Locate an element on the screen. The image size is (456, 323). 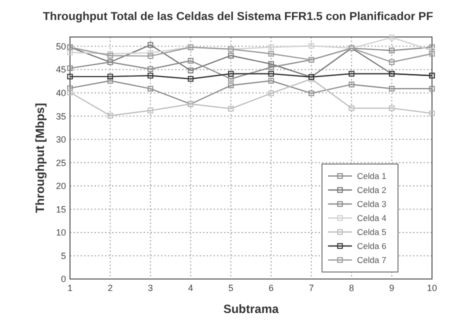
legend-label: Celda 2 is located at coordinates (372, 189).